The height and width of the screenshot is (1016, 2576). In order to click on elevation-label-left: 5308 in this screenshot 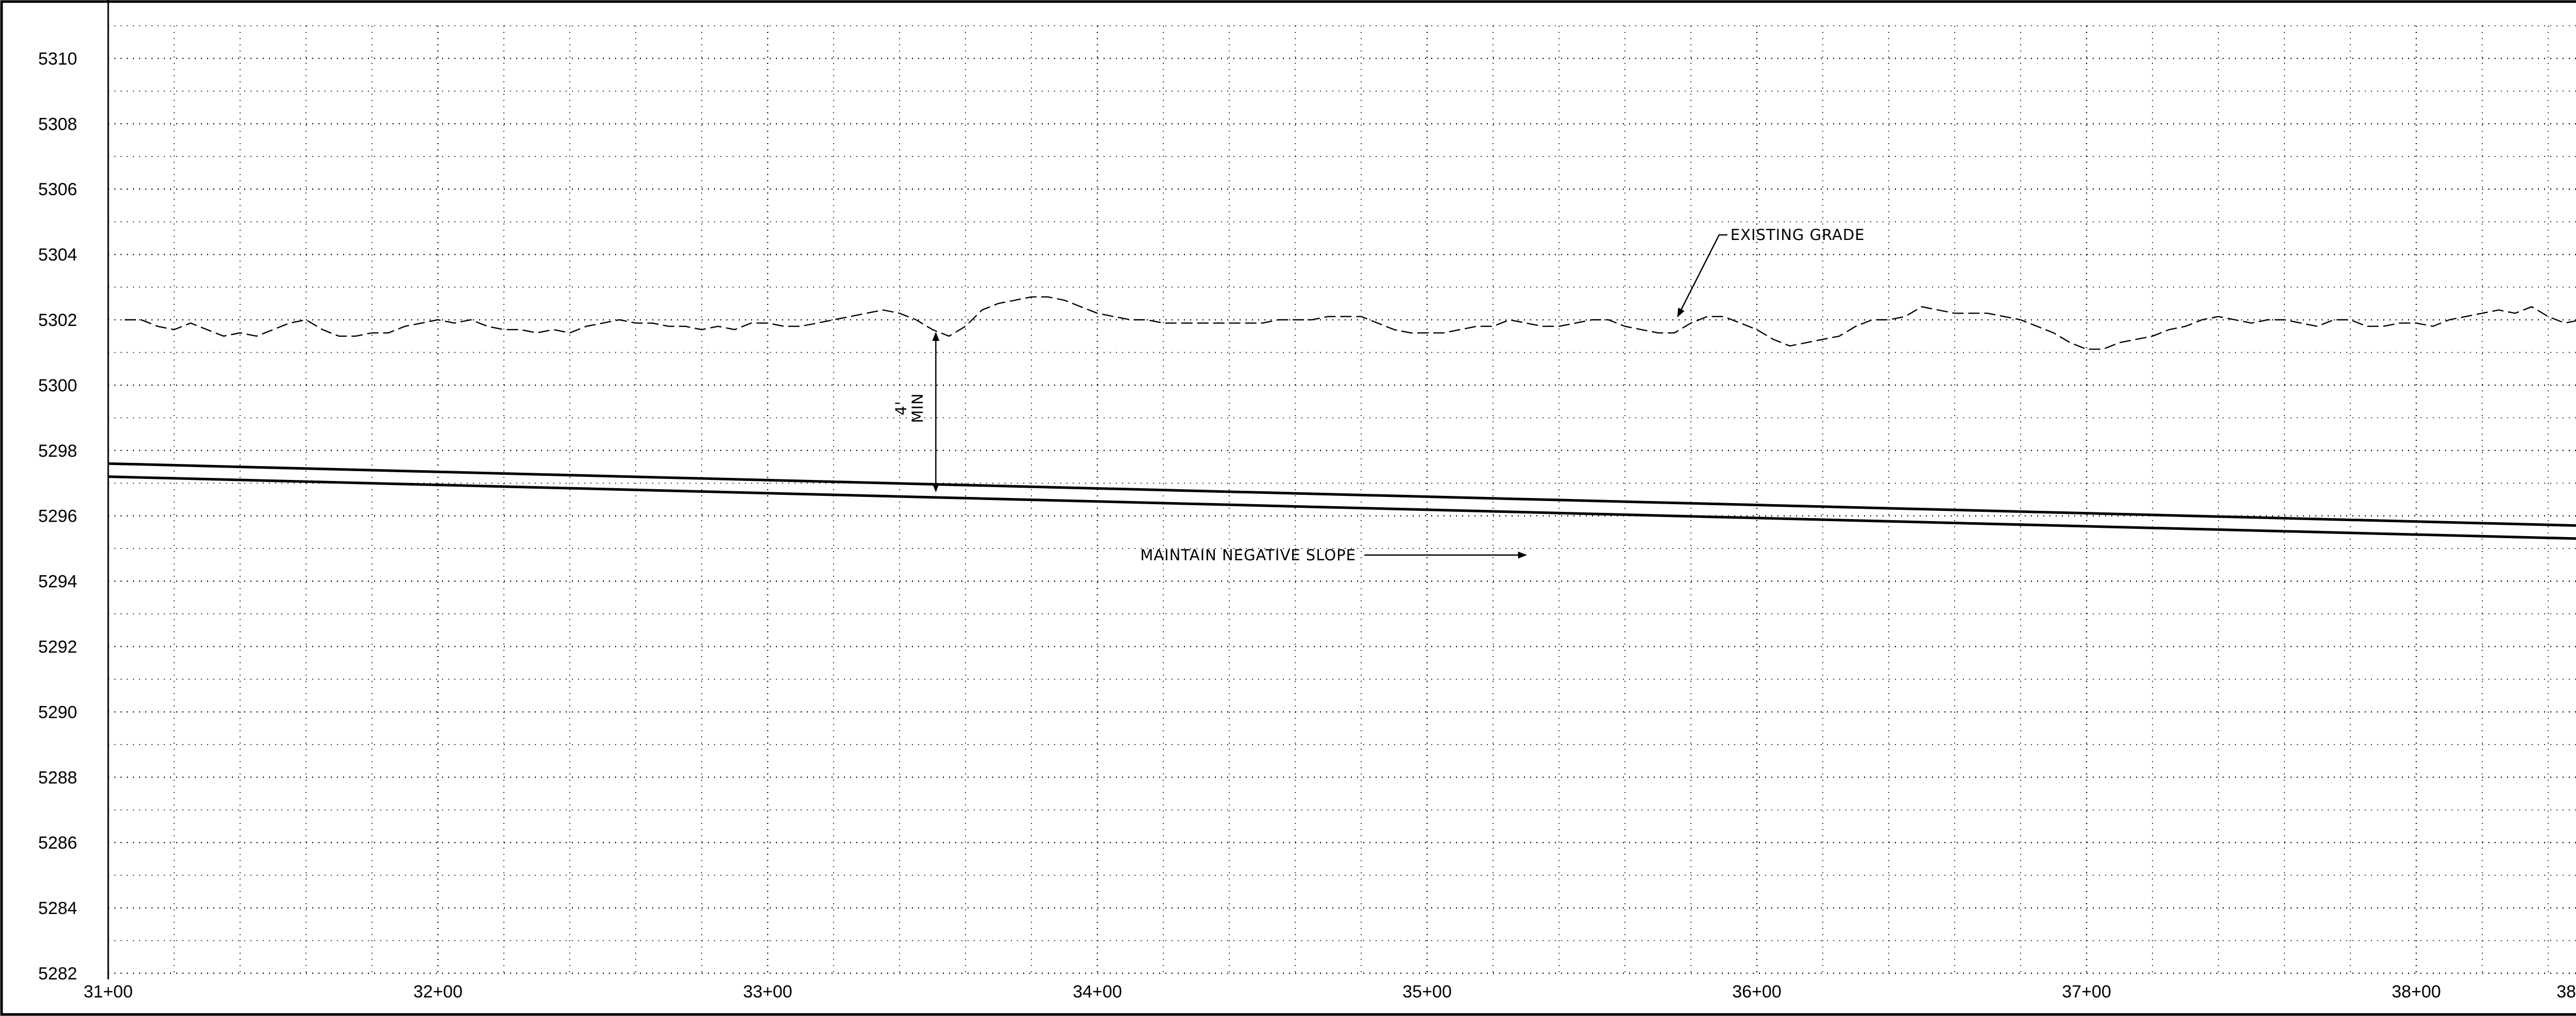, I will do `click(57, 124)`.